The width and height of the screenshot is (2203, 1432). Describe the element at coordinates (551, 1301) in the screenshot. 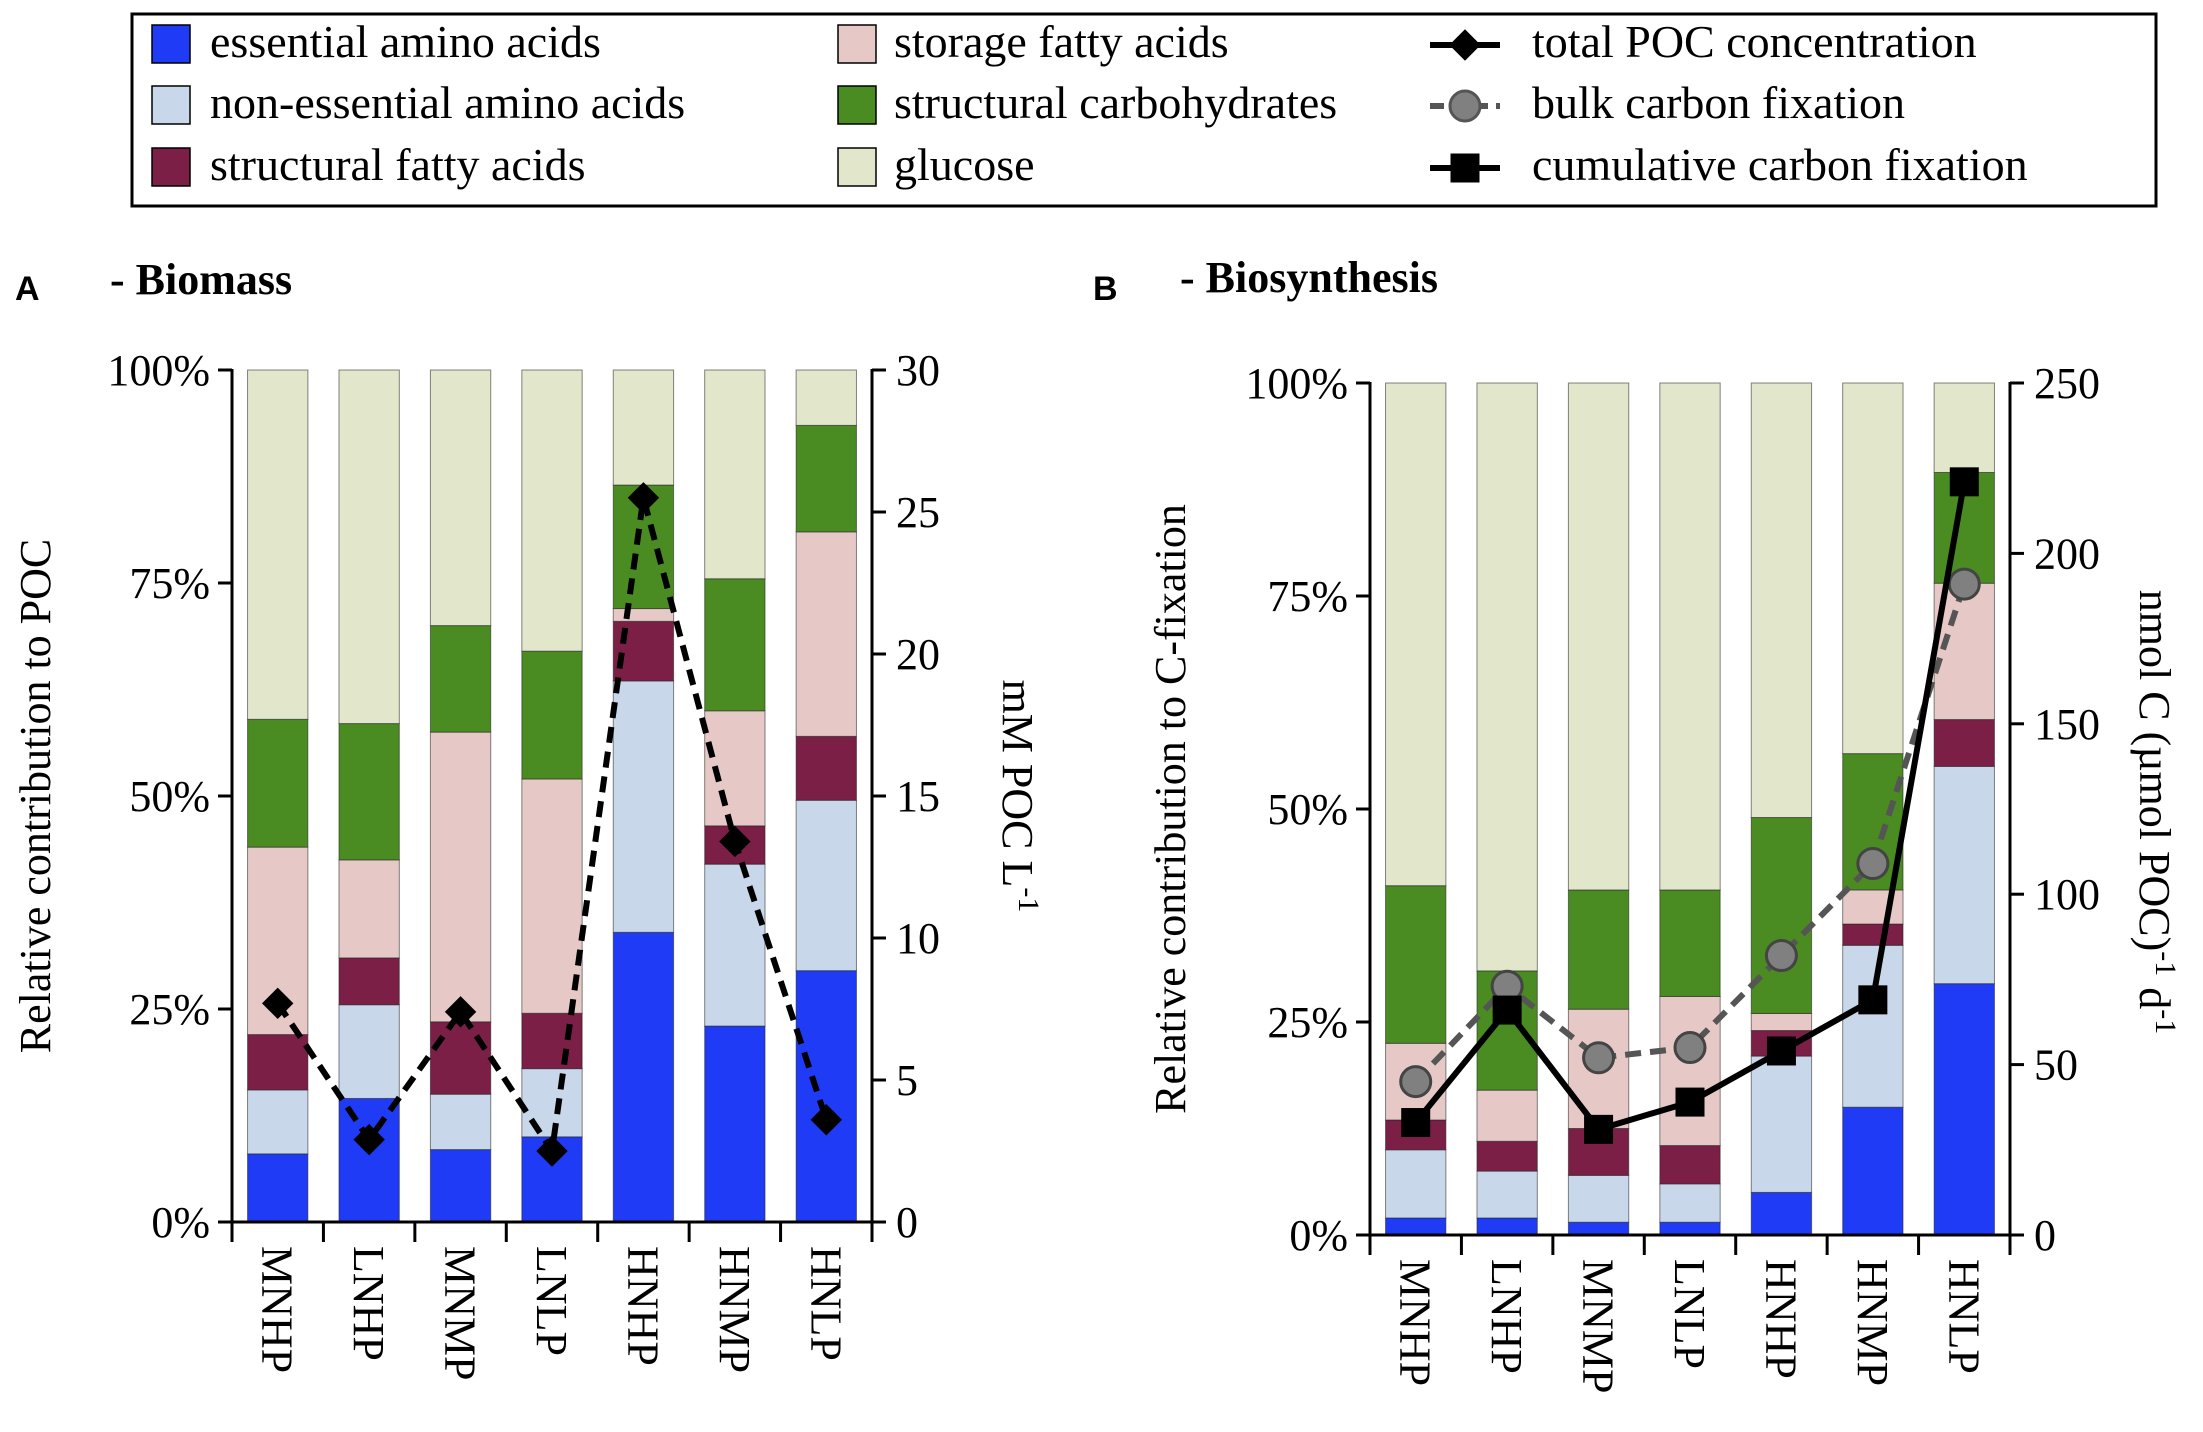

I see `panel-a-xtick-label-lnlp: LNLP` at that location.